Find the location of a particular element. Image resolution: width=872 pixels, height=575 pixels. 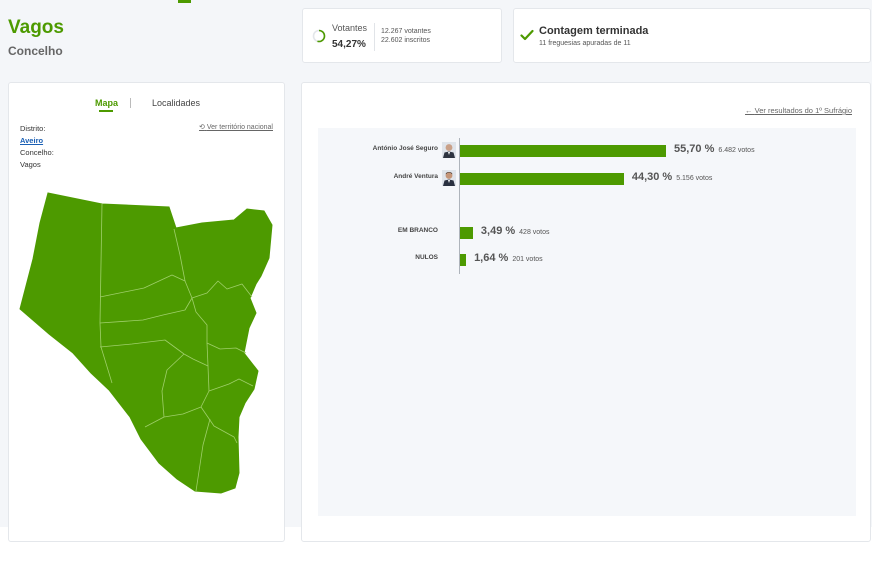

result-percent: 3,49 % 428 votos is located at coordinates (515, 231).